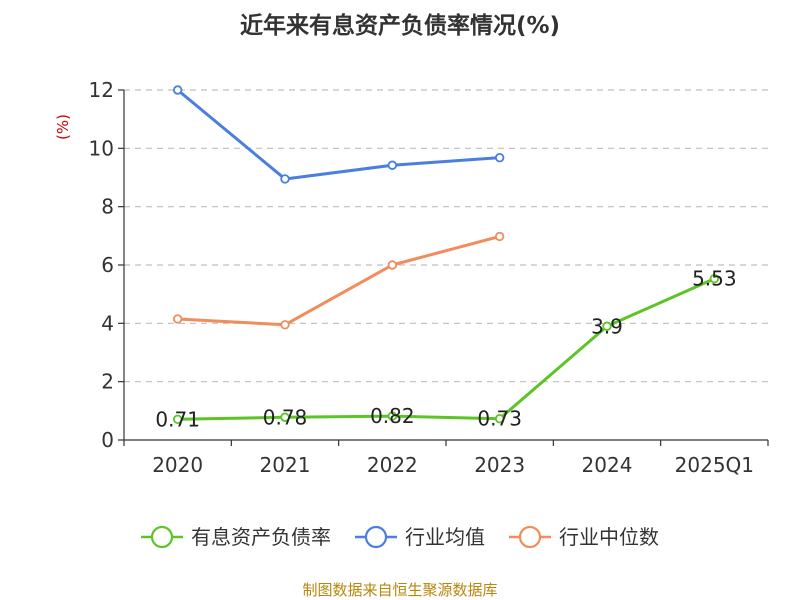 The height and width of the screenshot is (600, 800). What do you see at coordinates (499, 465) in the screenshot?
I see `x-tick-label: 2023` at bounding box center [499, 465].